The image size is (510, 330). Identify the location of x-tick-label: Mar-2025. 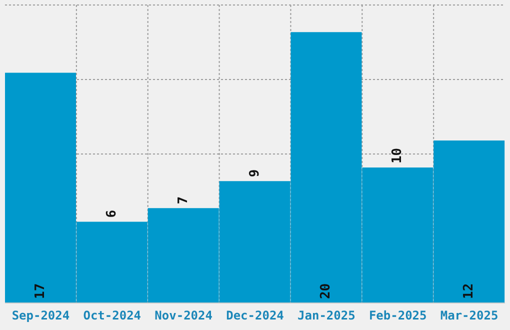
(469, 315).